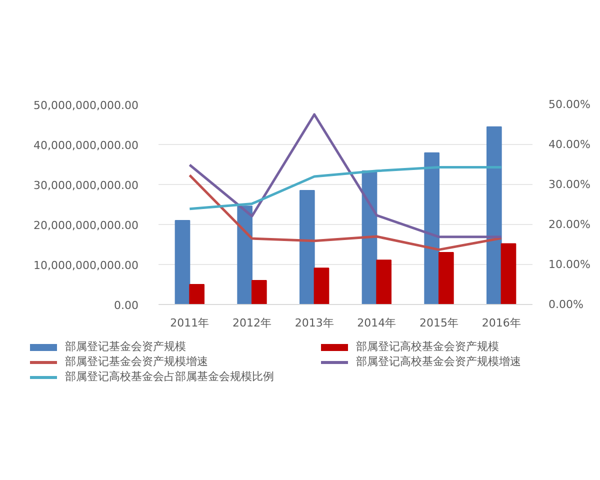  Describe the element at coordinates (314, 323) in the screenshot. I see `x-tick-label: 2013年` at that location.